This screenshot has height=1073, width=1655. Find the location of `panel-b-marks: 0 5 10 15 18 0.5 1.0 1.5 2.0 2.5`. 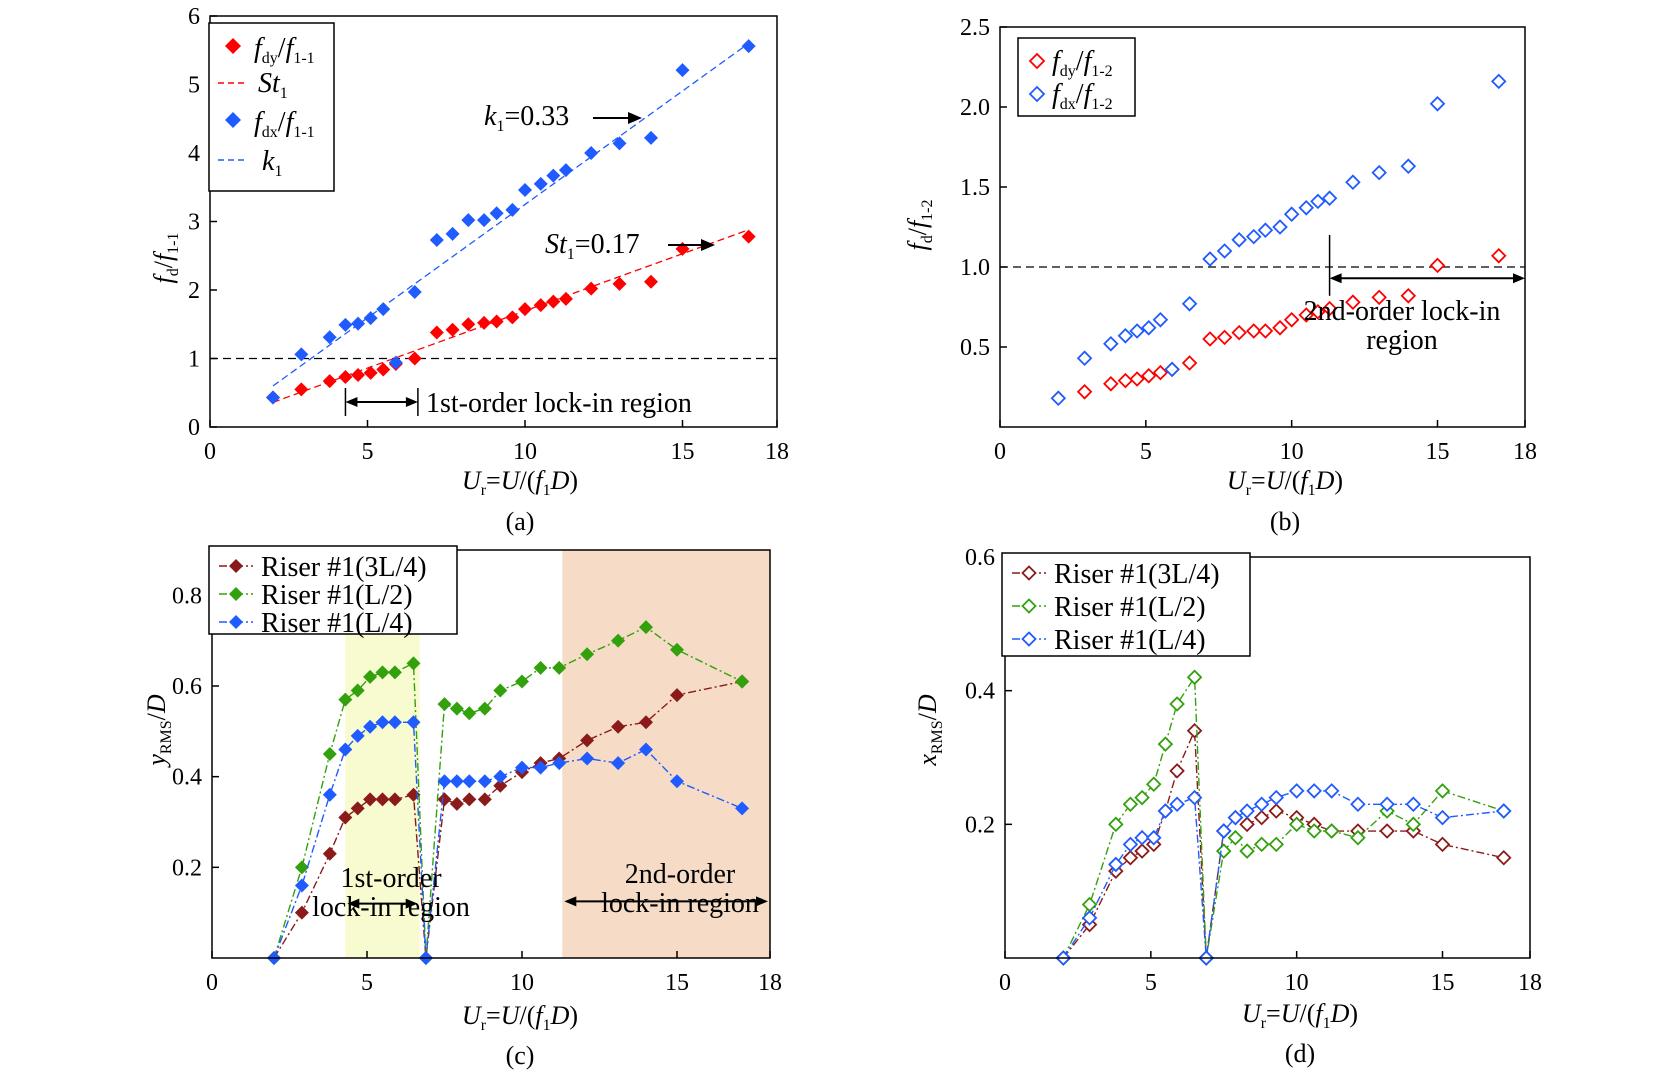

panel-b-marks: 0 5 10 15 18 0.5 1.0 1.5 2.0 2.5 is located at coordinates (1248, 240).